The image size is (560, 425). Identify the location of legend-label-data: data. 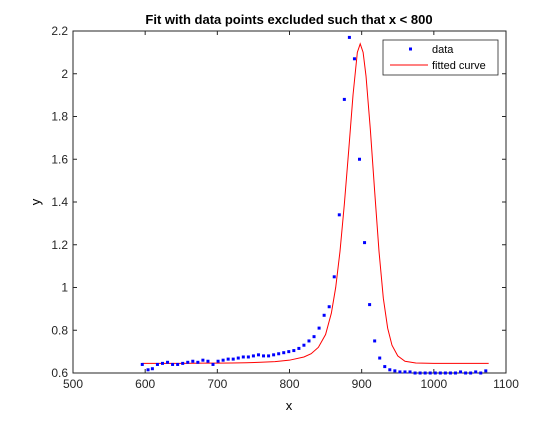
(443, 50).